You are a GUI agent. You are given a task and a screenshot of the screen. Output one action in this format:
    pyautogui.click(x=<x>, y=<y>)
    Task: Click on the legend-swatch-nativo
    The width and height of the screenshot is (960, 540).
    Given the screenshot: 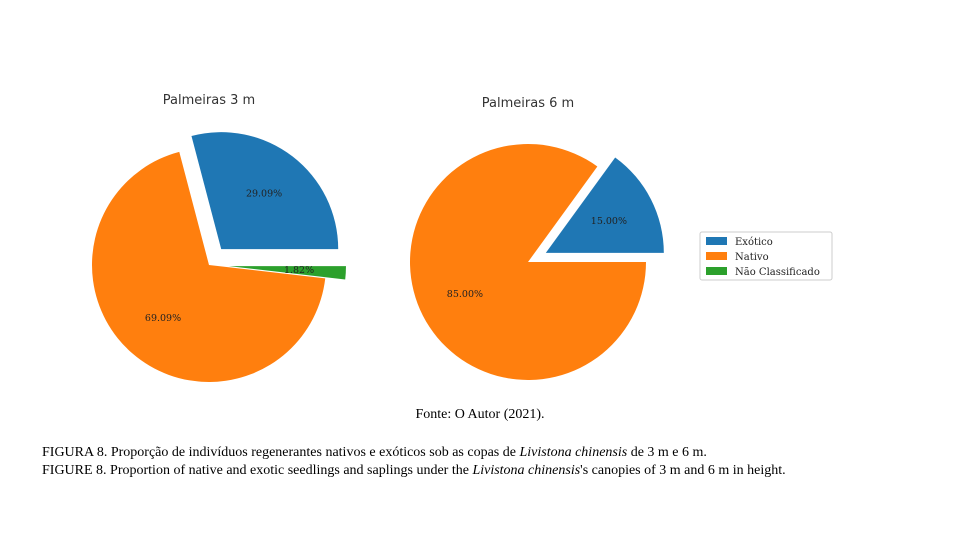 What is the action you would take?
    pyautogui.click(x=716, y=256)
    